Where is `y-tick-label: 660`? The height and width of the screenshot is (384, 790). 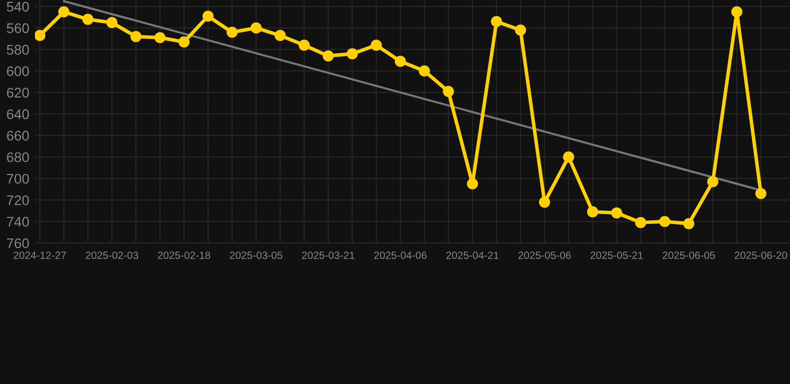 y-tick-label: 660 is located at coordinates (17, 135).